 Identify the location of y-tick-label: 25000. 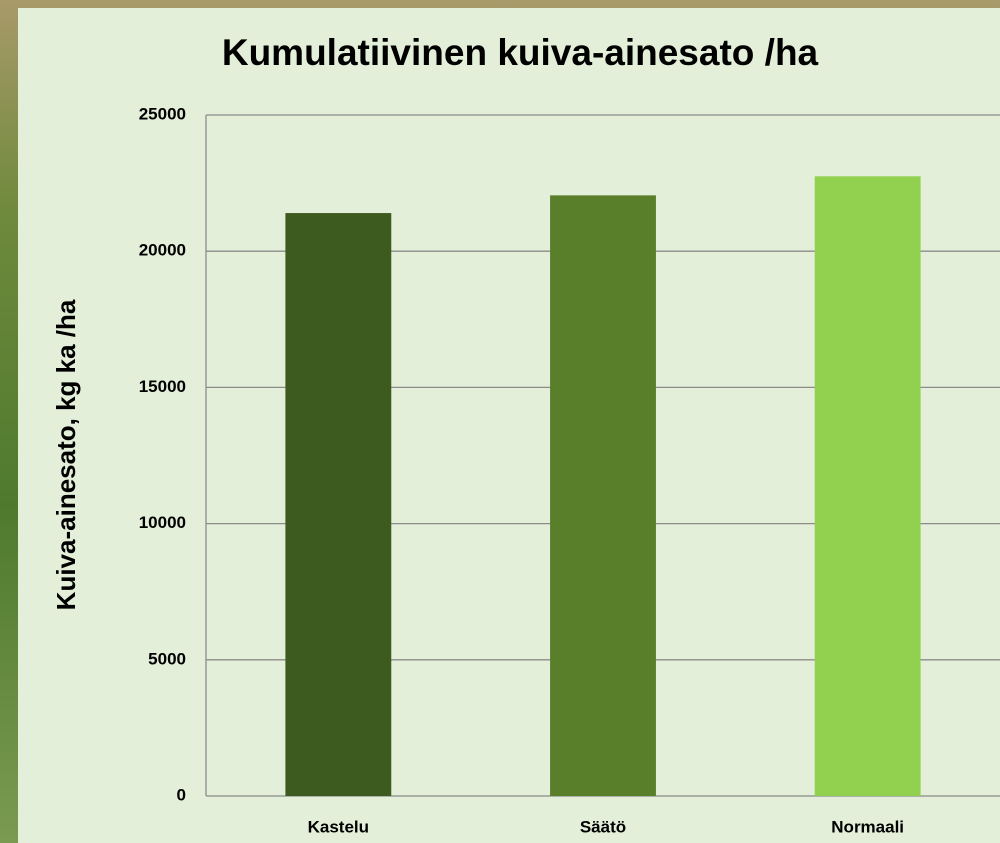
(162, 113).